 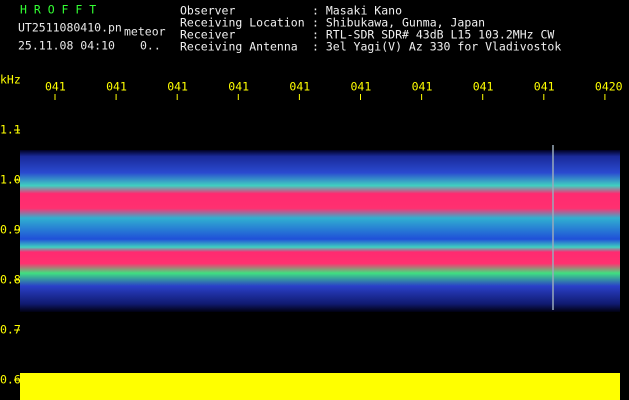 I want to click on y-tick-label: 1.1, so click(x=10, y=130).